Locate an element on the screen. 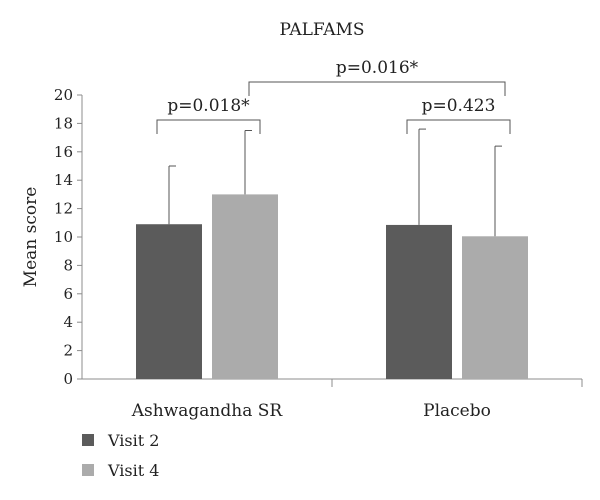 This screenshot has width=600, height=500. legend-label: Visit 4 is located at coordinates (133, 470).